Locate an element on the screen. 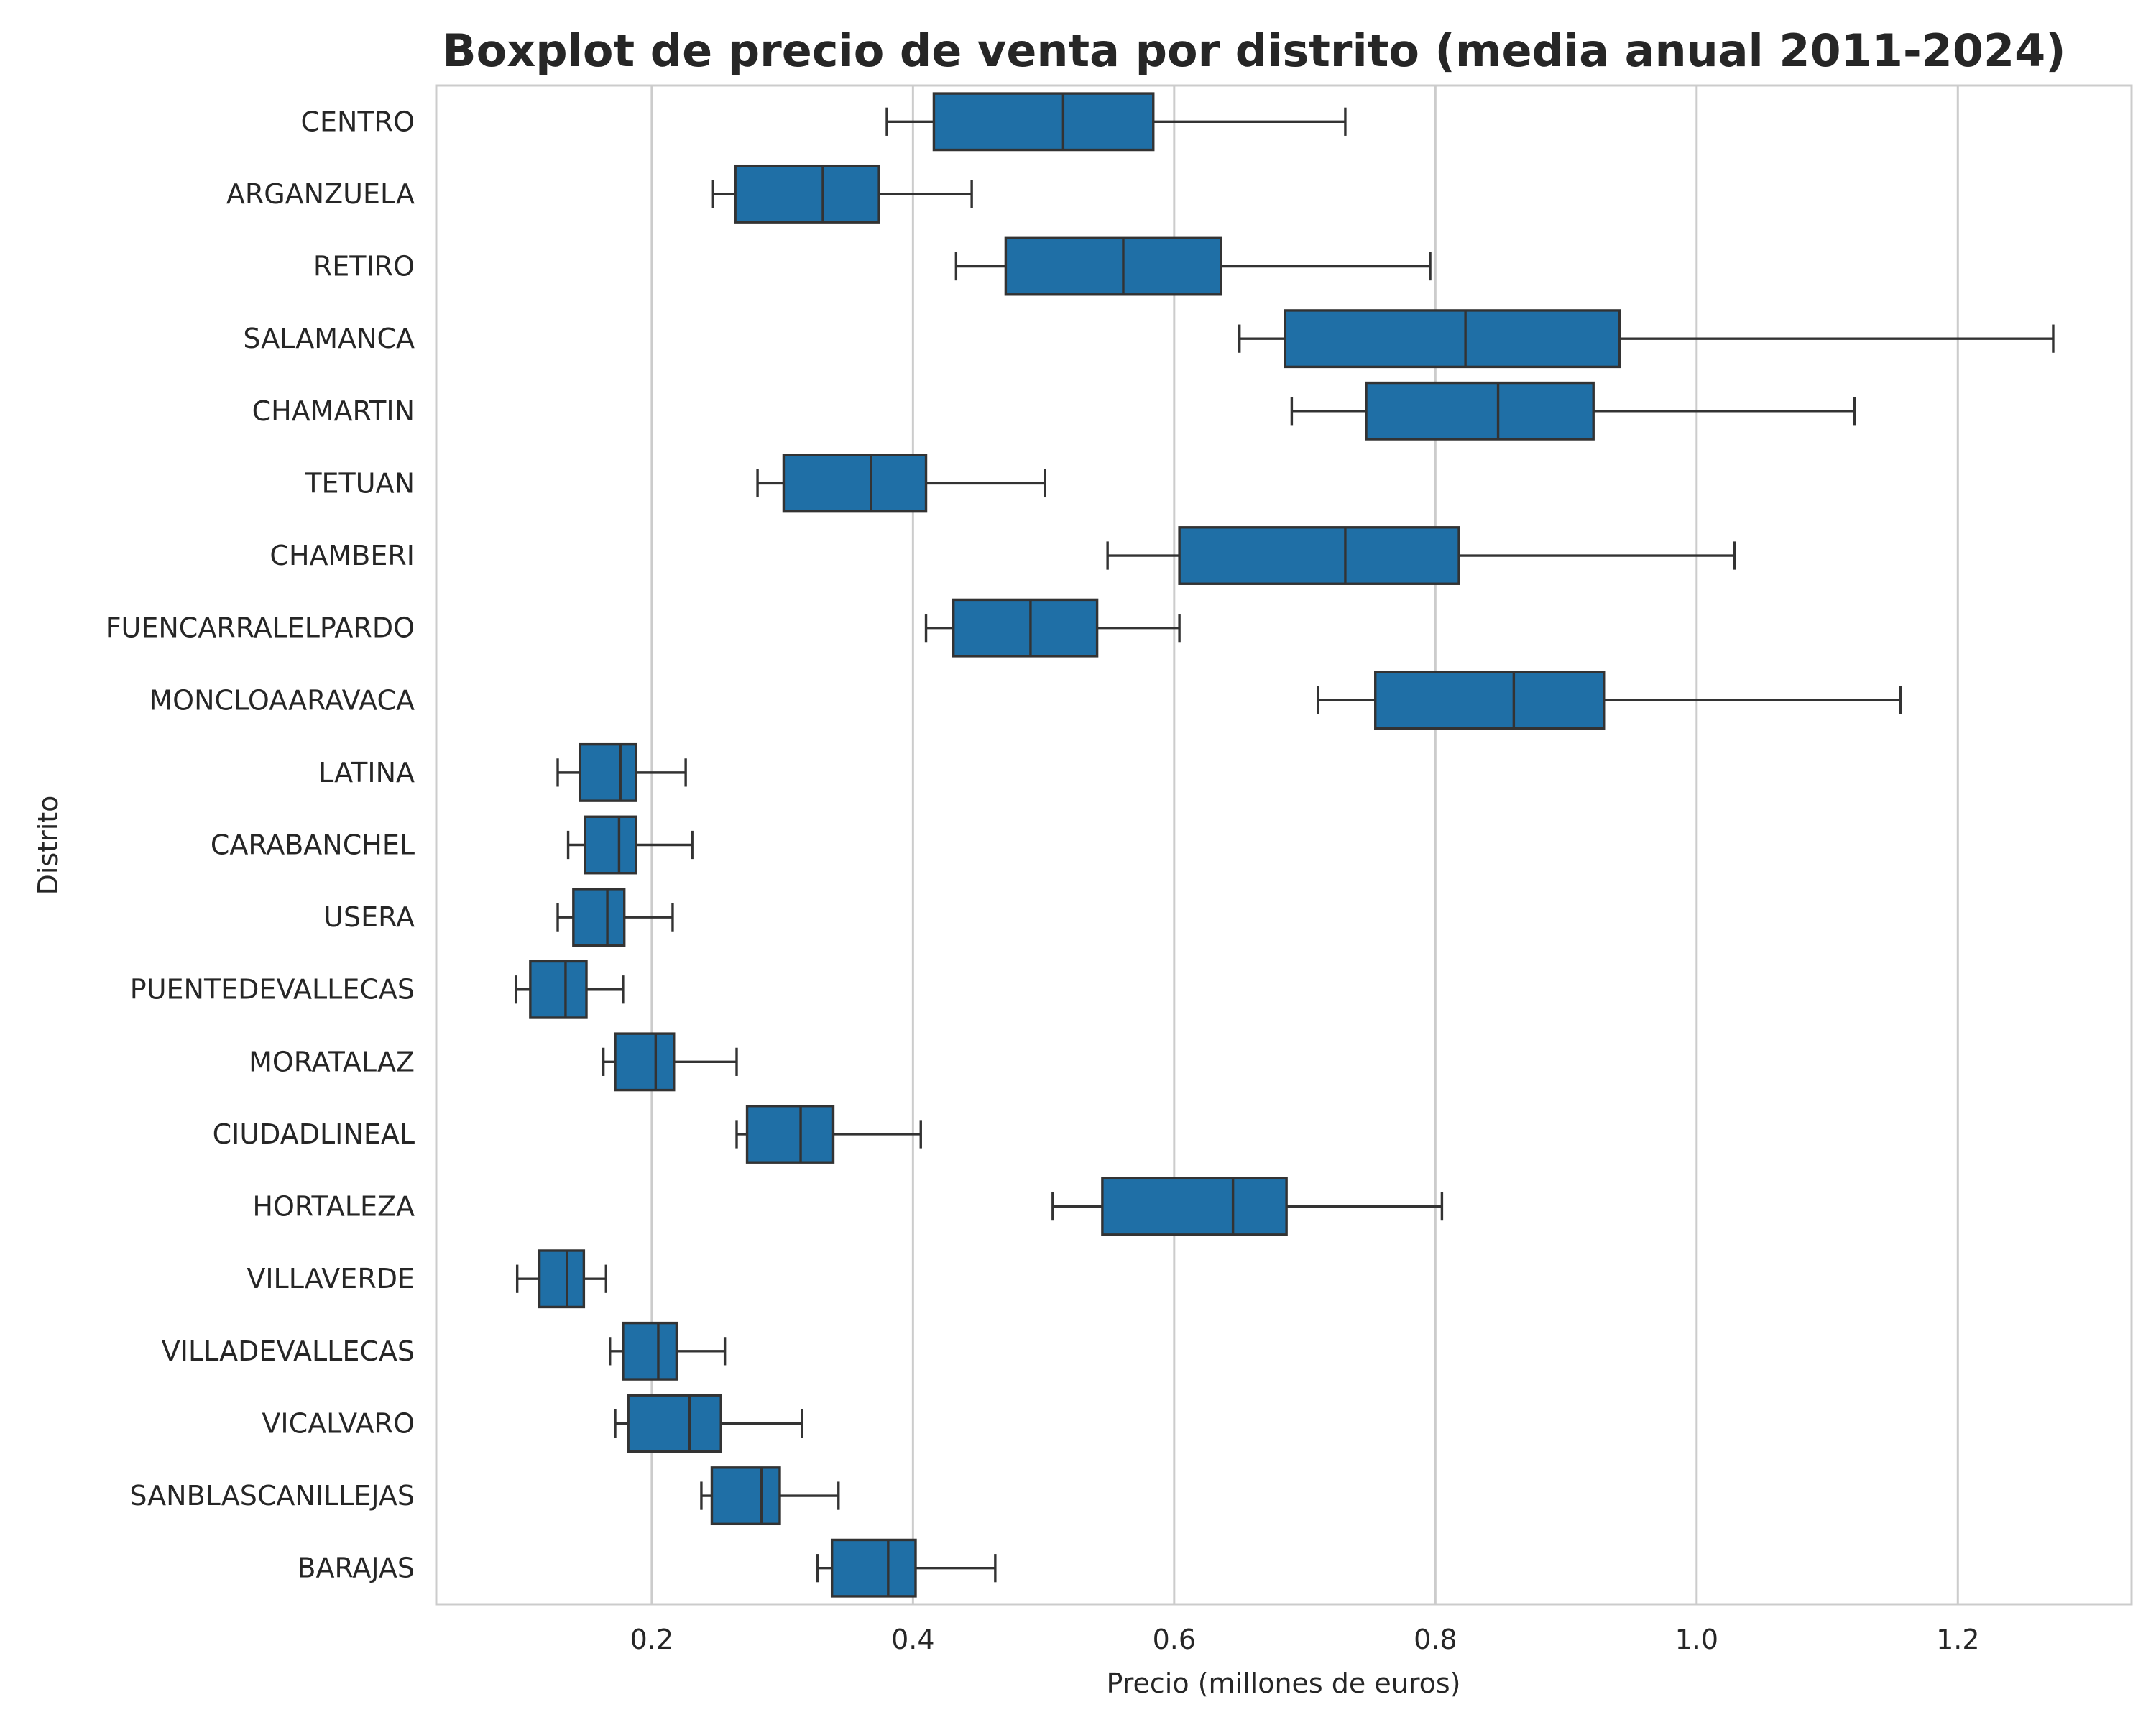 The width and height of the screenshot is (2156, 1725). x-tick-label: 0.6 is located at coordinates (1174, 1639).